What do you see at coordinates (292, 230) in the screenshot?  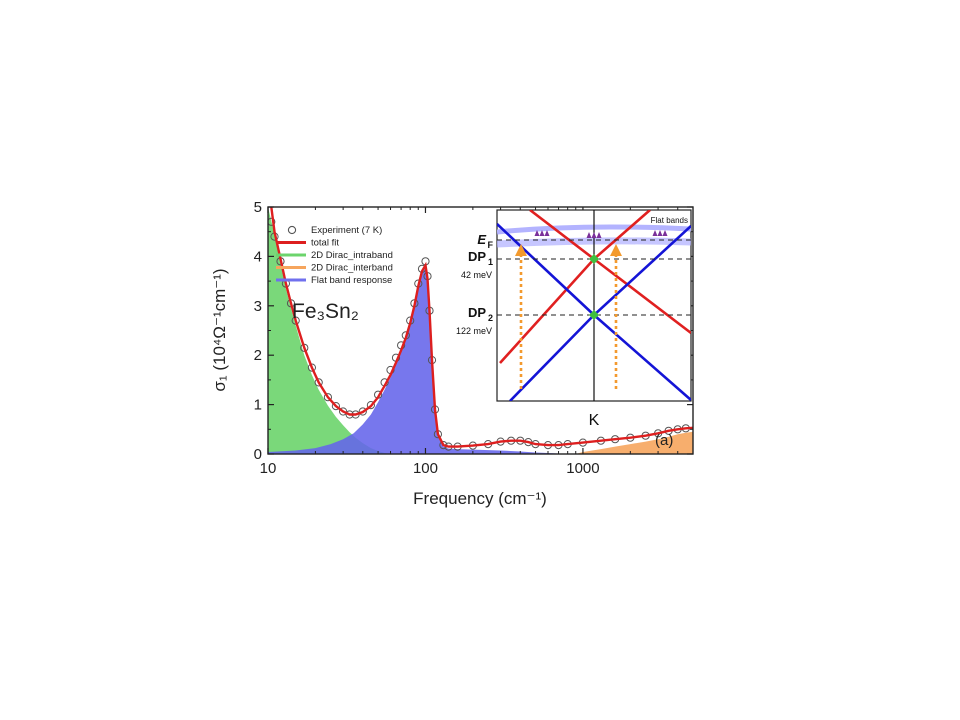 I see `legend-marker` at bounding box center [292, 230].